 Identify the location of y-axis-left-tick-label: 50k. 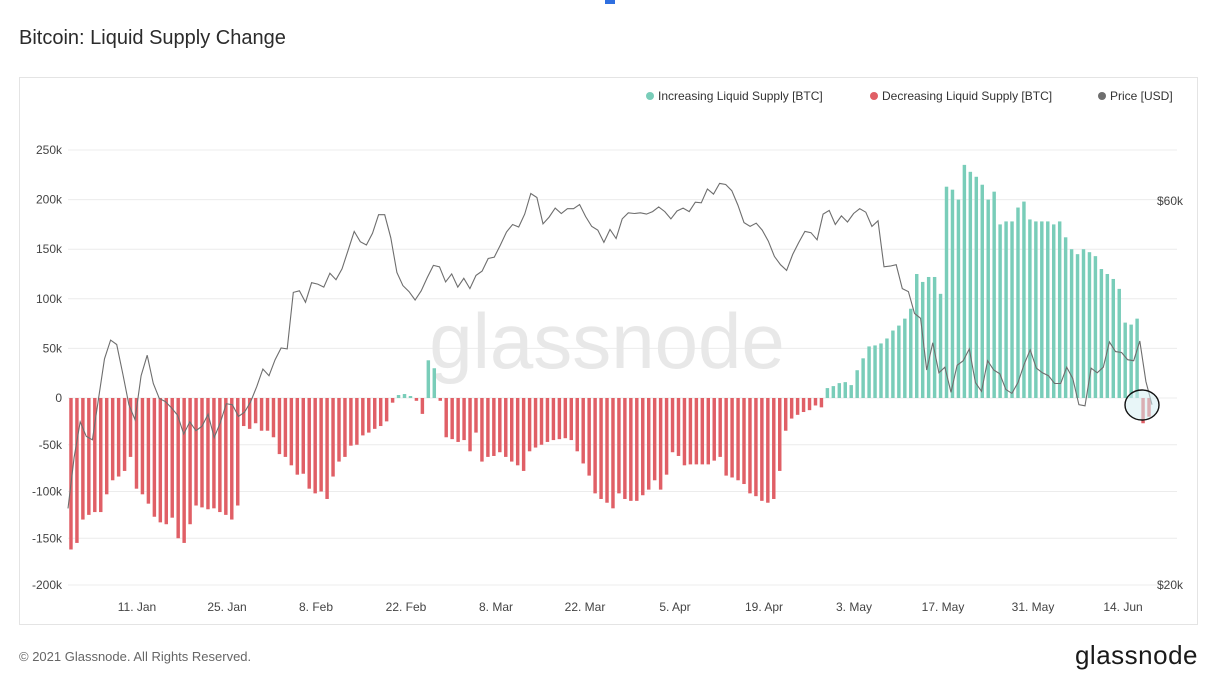
(53, 348).